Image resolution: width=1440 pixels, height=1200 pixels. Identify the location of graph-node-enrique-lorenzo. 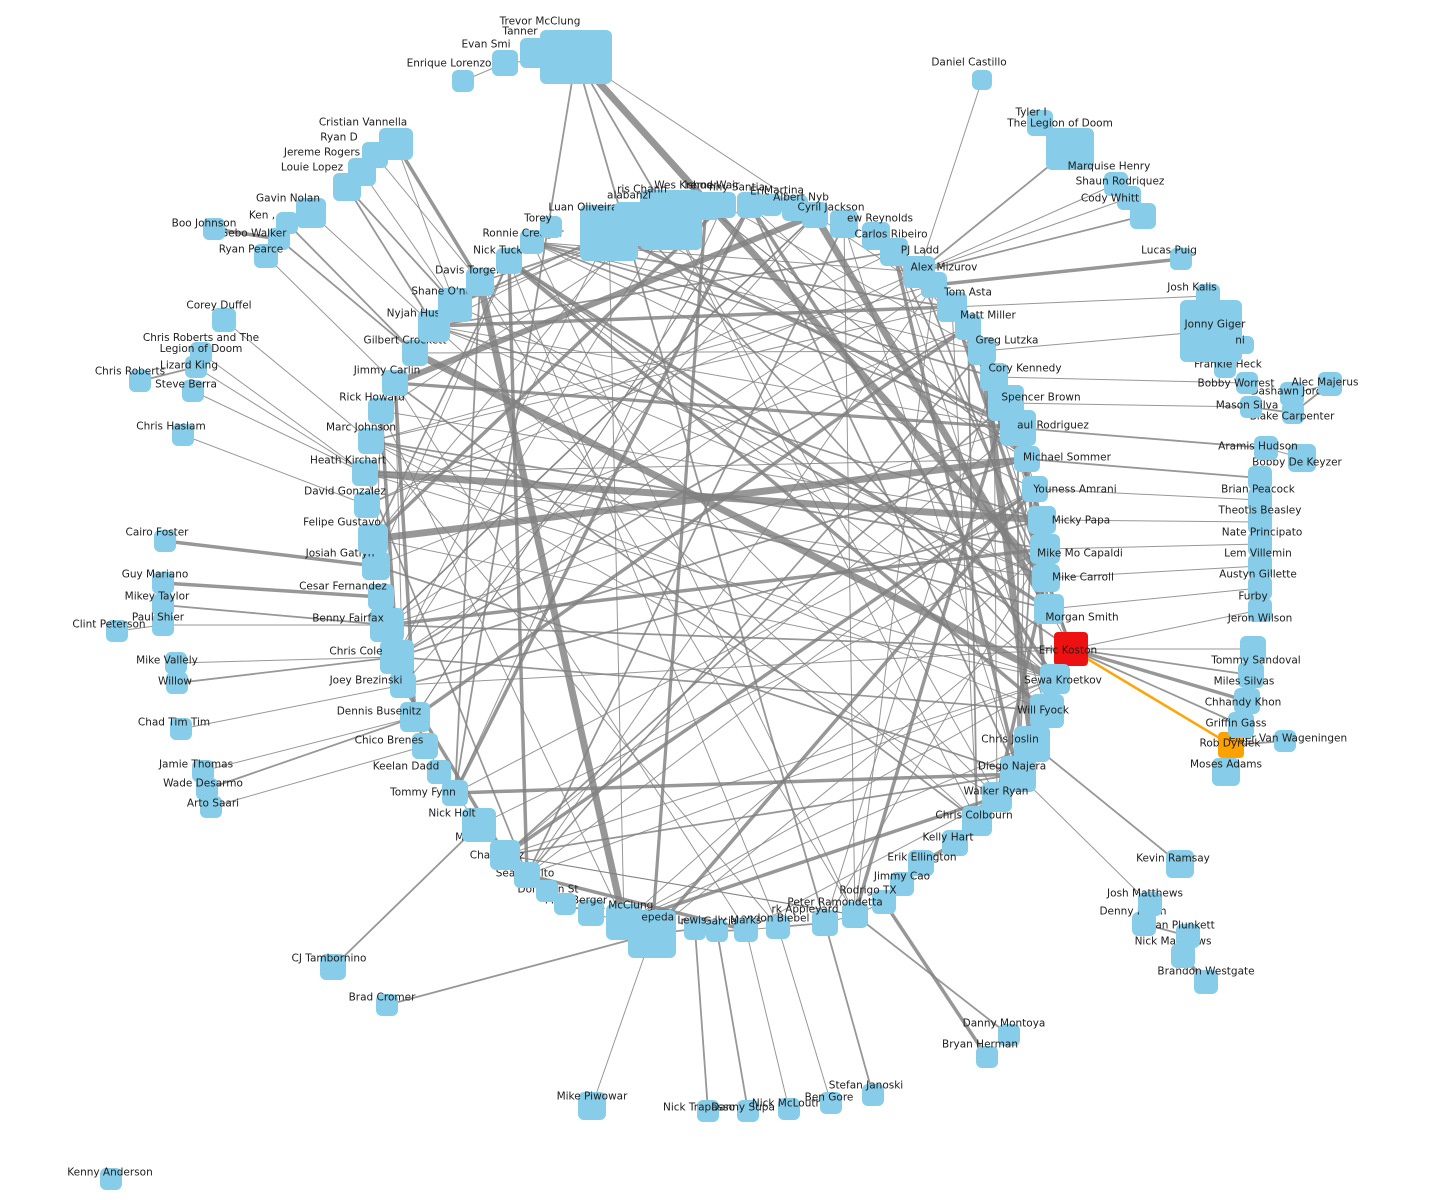
(463, 81).